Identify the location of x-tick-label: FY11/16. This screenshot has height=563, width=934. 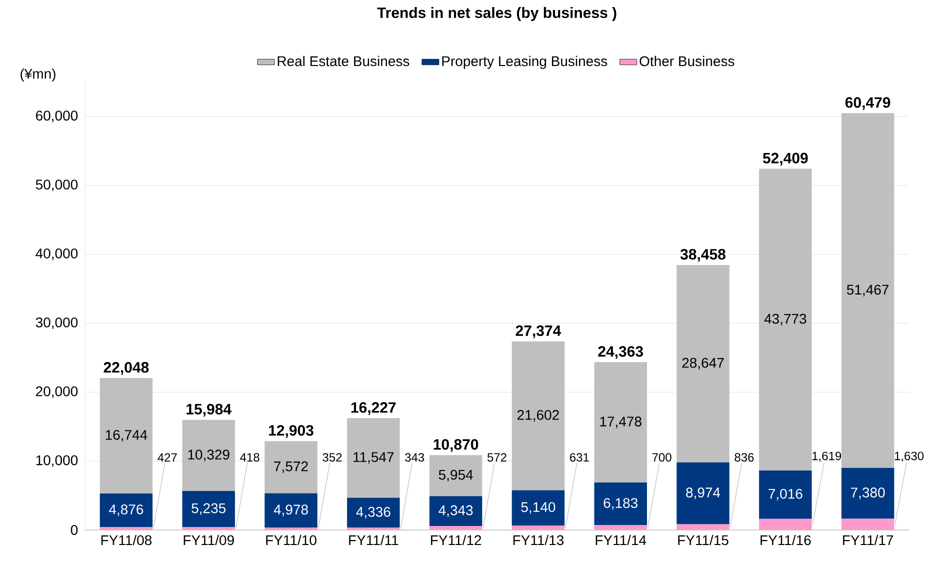
(785, 540).